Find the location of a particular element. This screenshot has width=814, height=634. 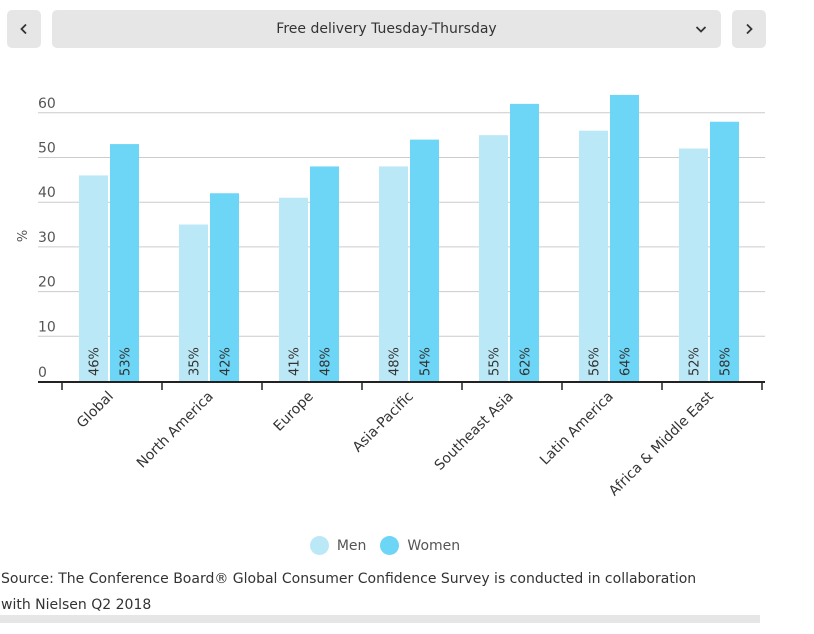

x-tick-label: Africa & Middle East is located at coordinates (661, 443).